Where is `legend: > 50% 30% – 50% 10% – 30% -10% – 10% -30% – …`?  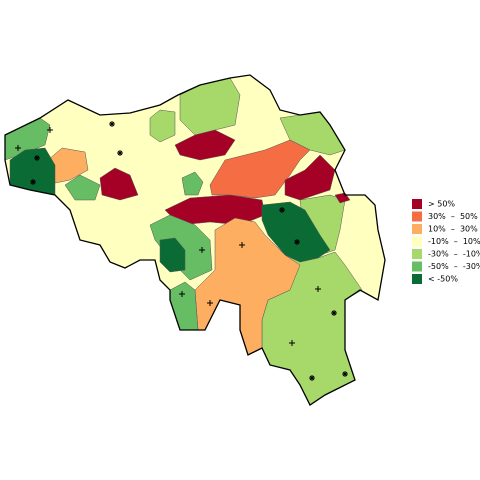 legend: > 50% 30% – 50% 10% – 30% -10% – 10% -30% – … is located at coordinates (446, 241).